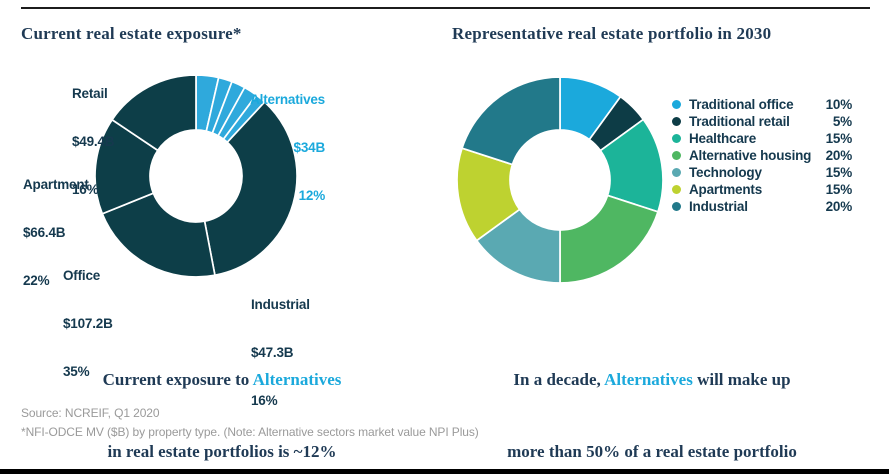 The image size is (889, 474). Describe the element at coordinates (726, 189) in the screenshot. I see `legend-label: Apartments` at that location.